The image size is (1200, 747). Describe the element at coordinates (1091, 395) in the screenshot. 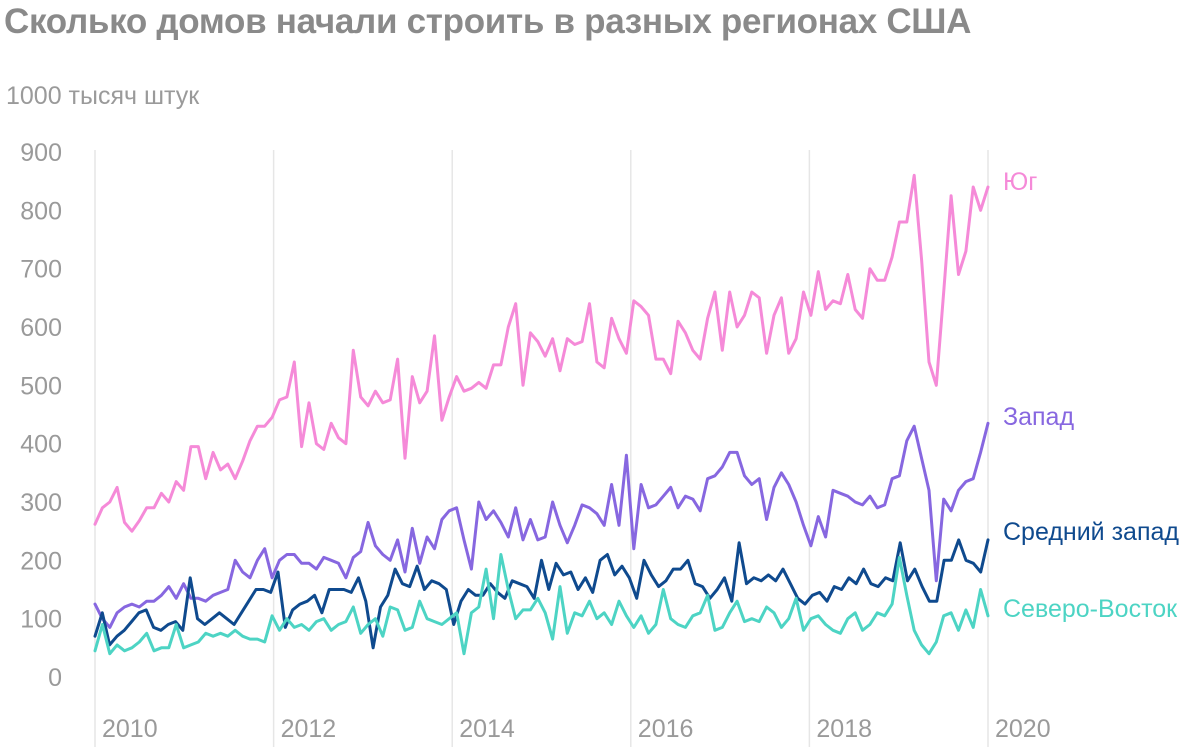

I see `series-labels: Юг Запад Средний запад Северо-Восток` at that location.